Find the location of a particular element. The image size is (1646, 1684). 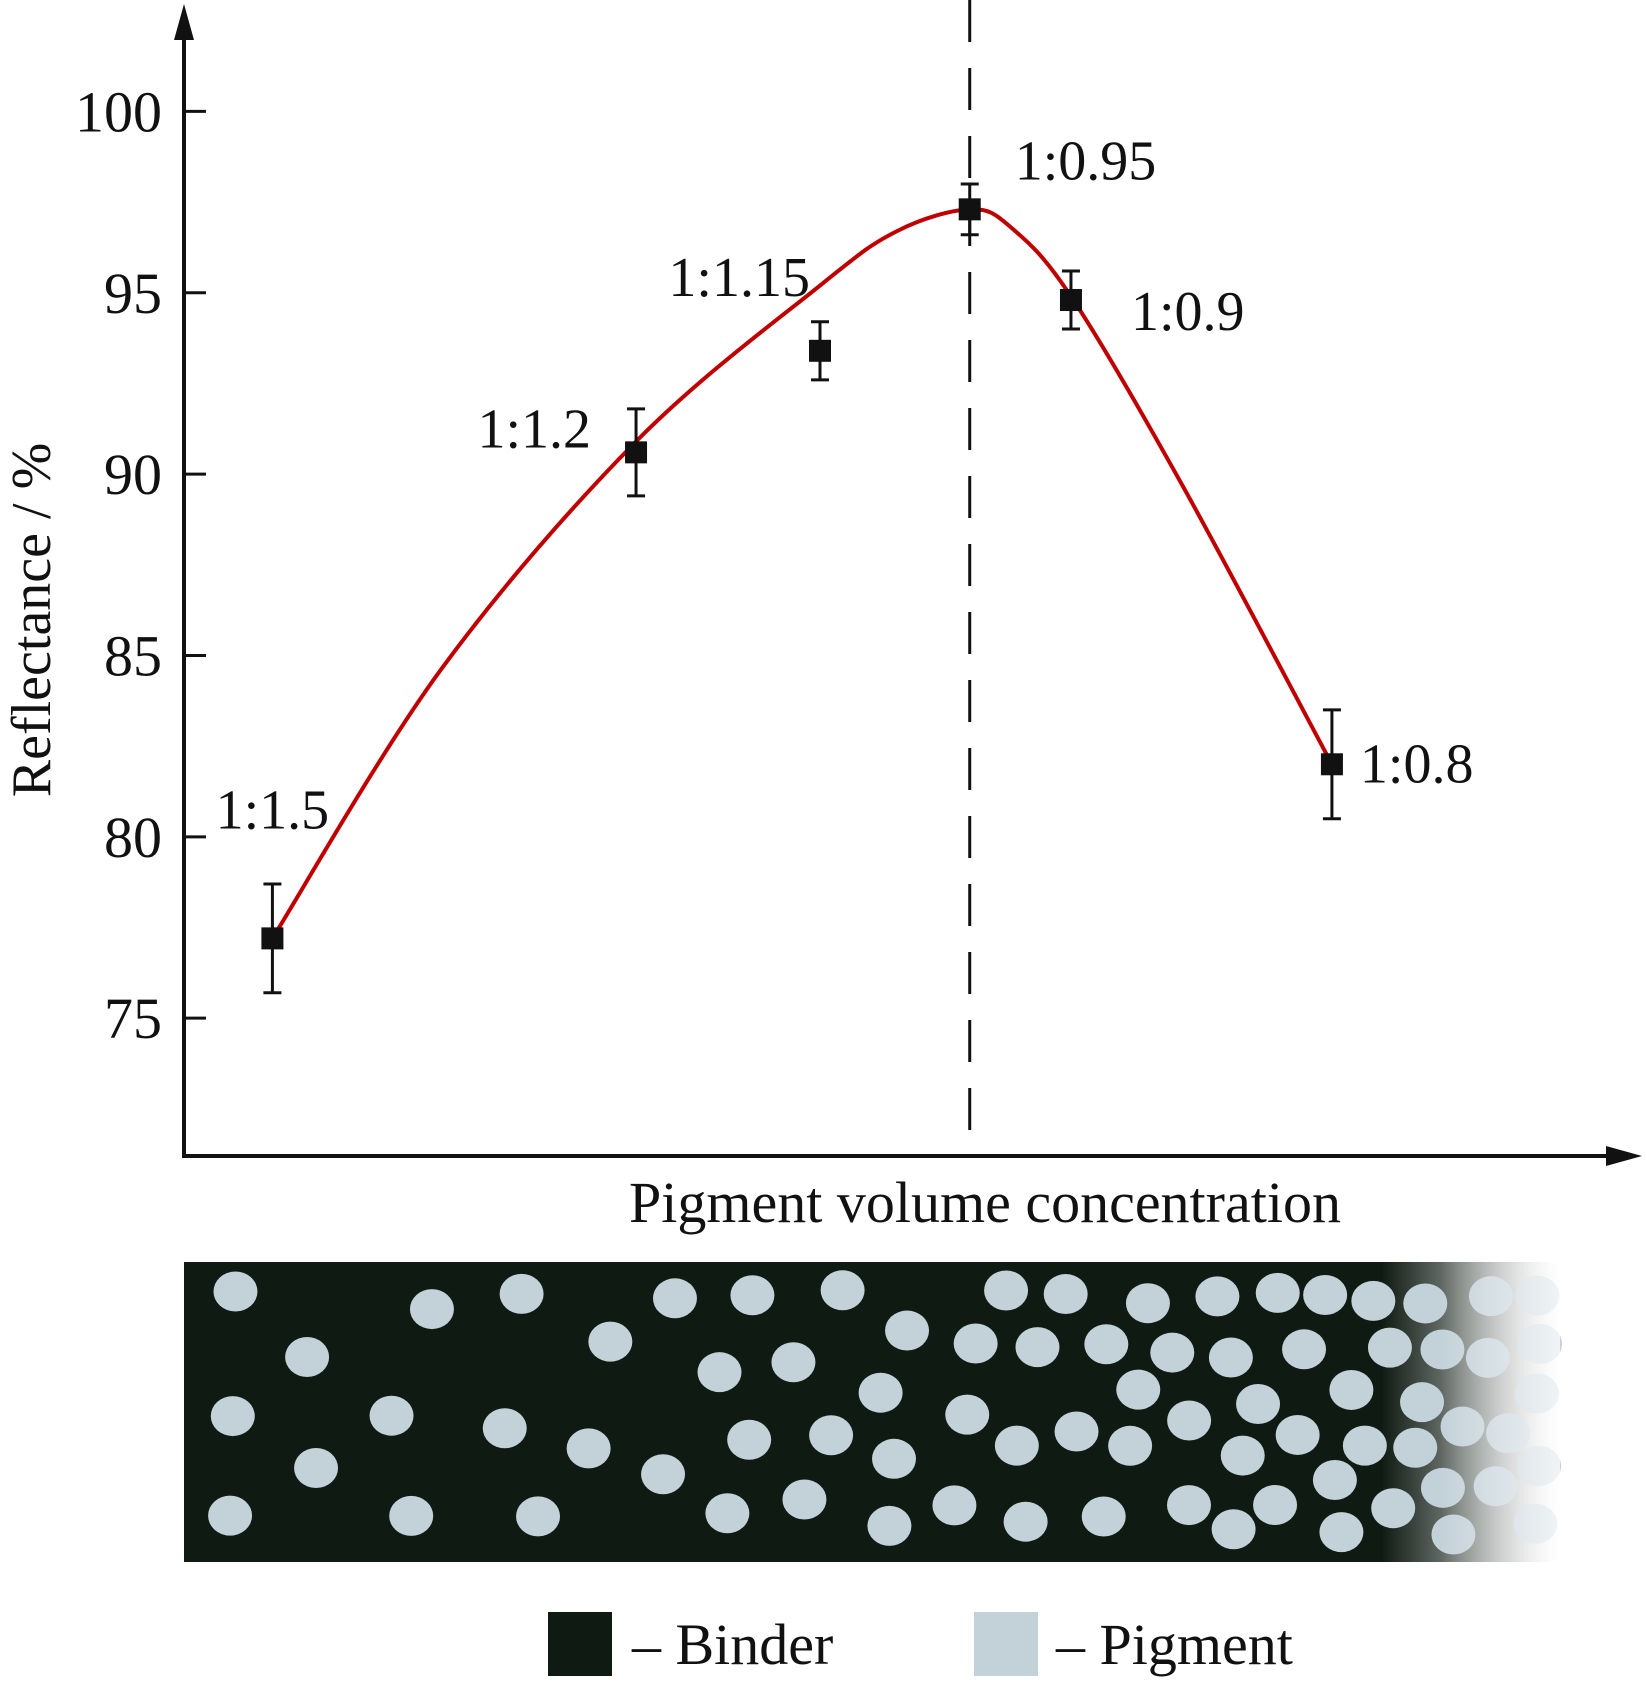

legend-swatch-pigment is located at coordinates (1006, 1644).